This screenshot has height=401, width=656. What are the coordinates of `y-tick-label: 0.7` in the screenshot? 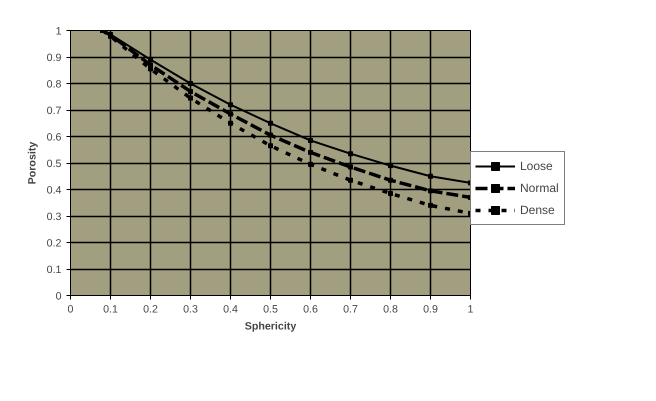 It's located at (54, 111).